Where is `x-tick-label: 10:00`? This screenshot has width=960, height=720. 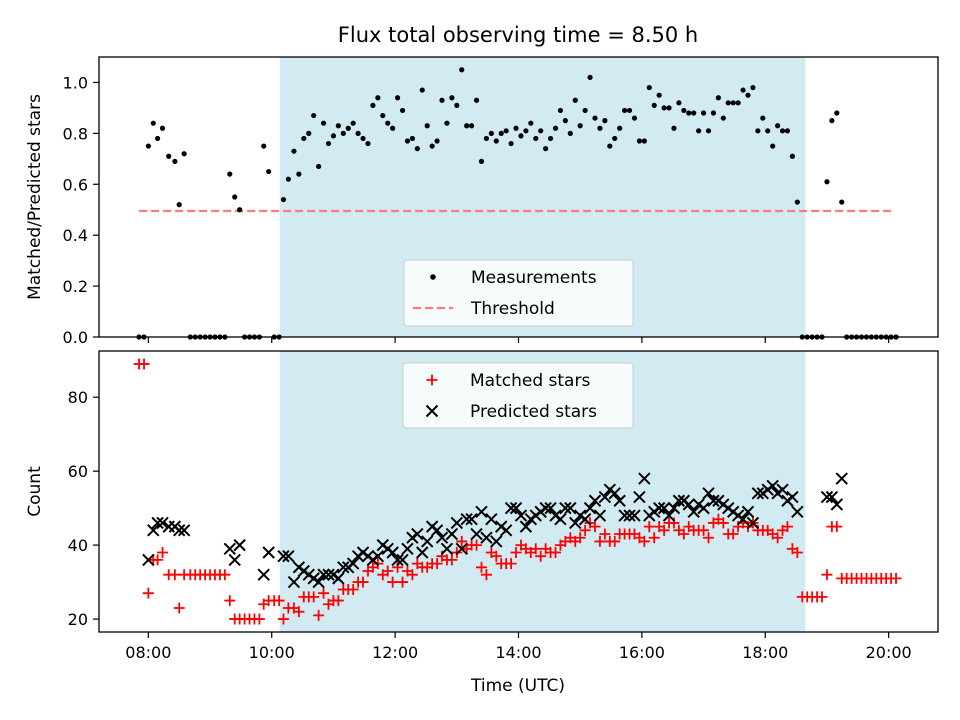 x-tick-label: 10:00 is located at coordinates (272, 652).